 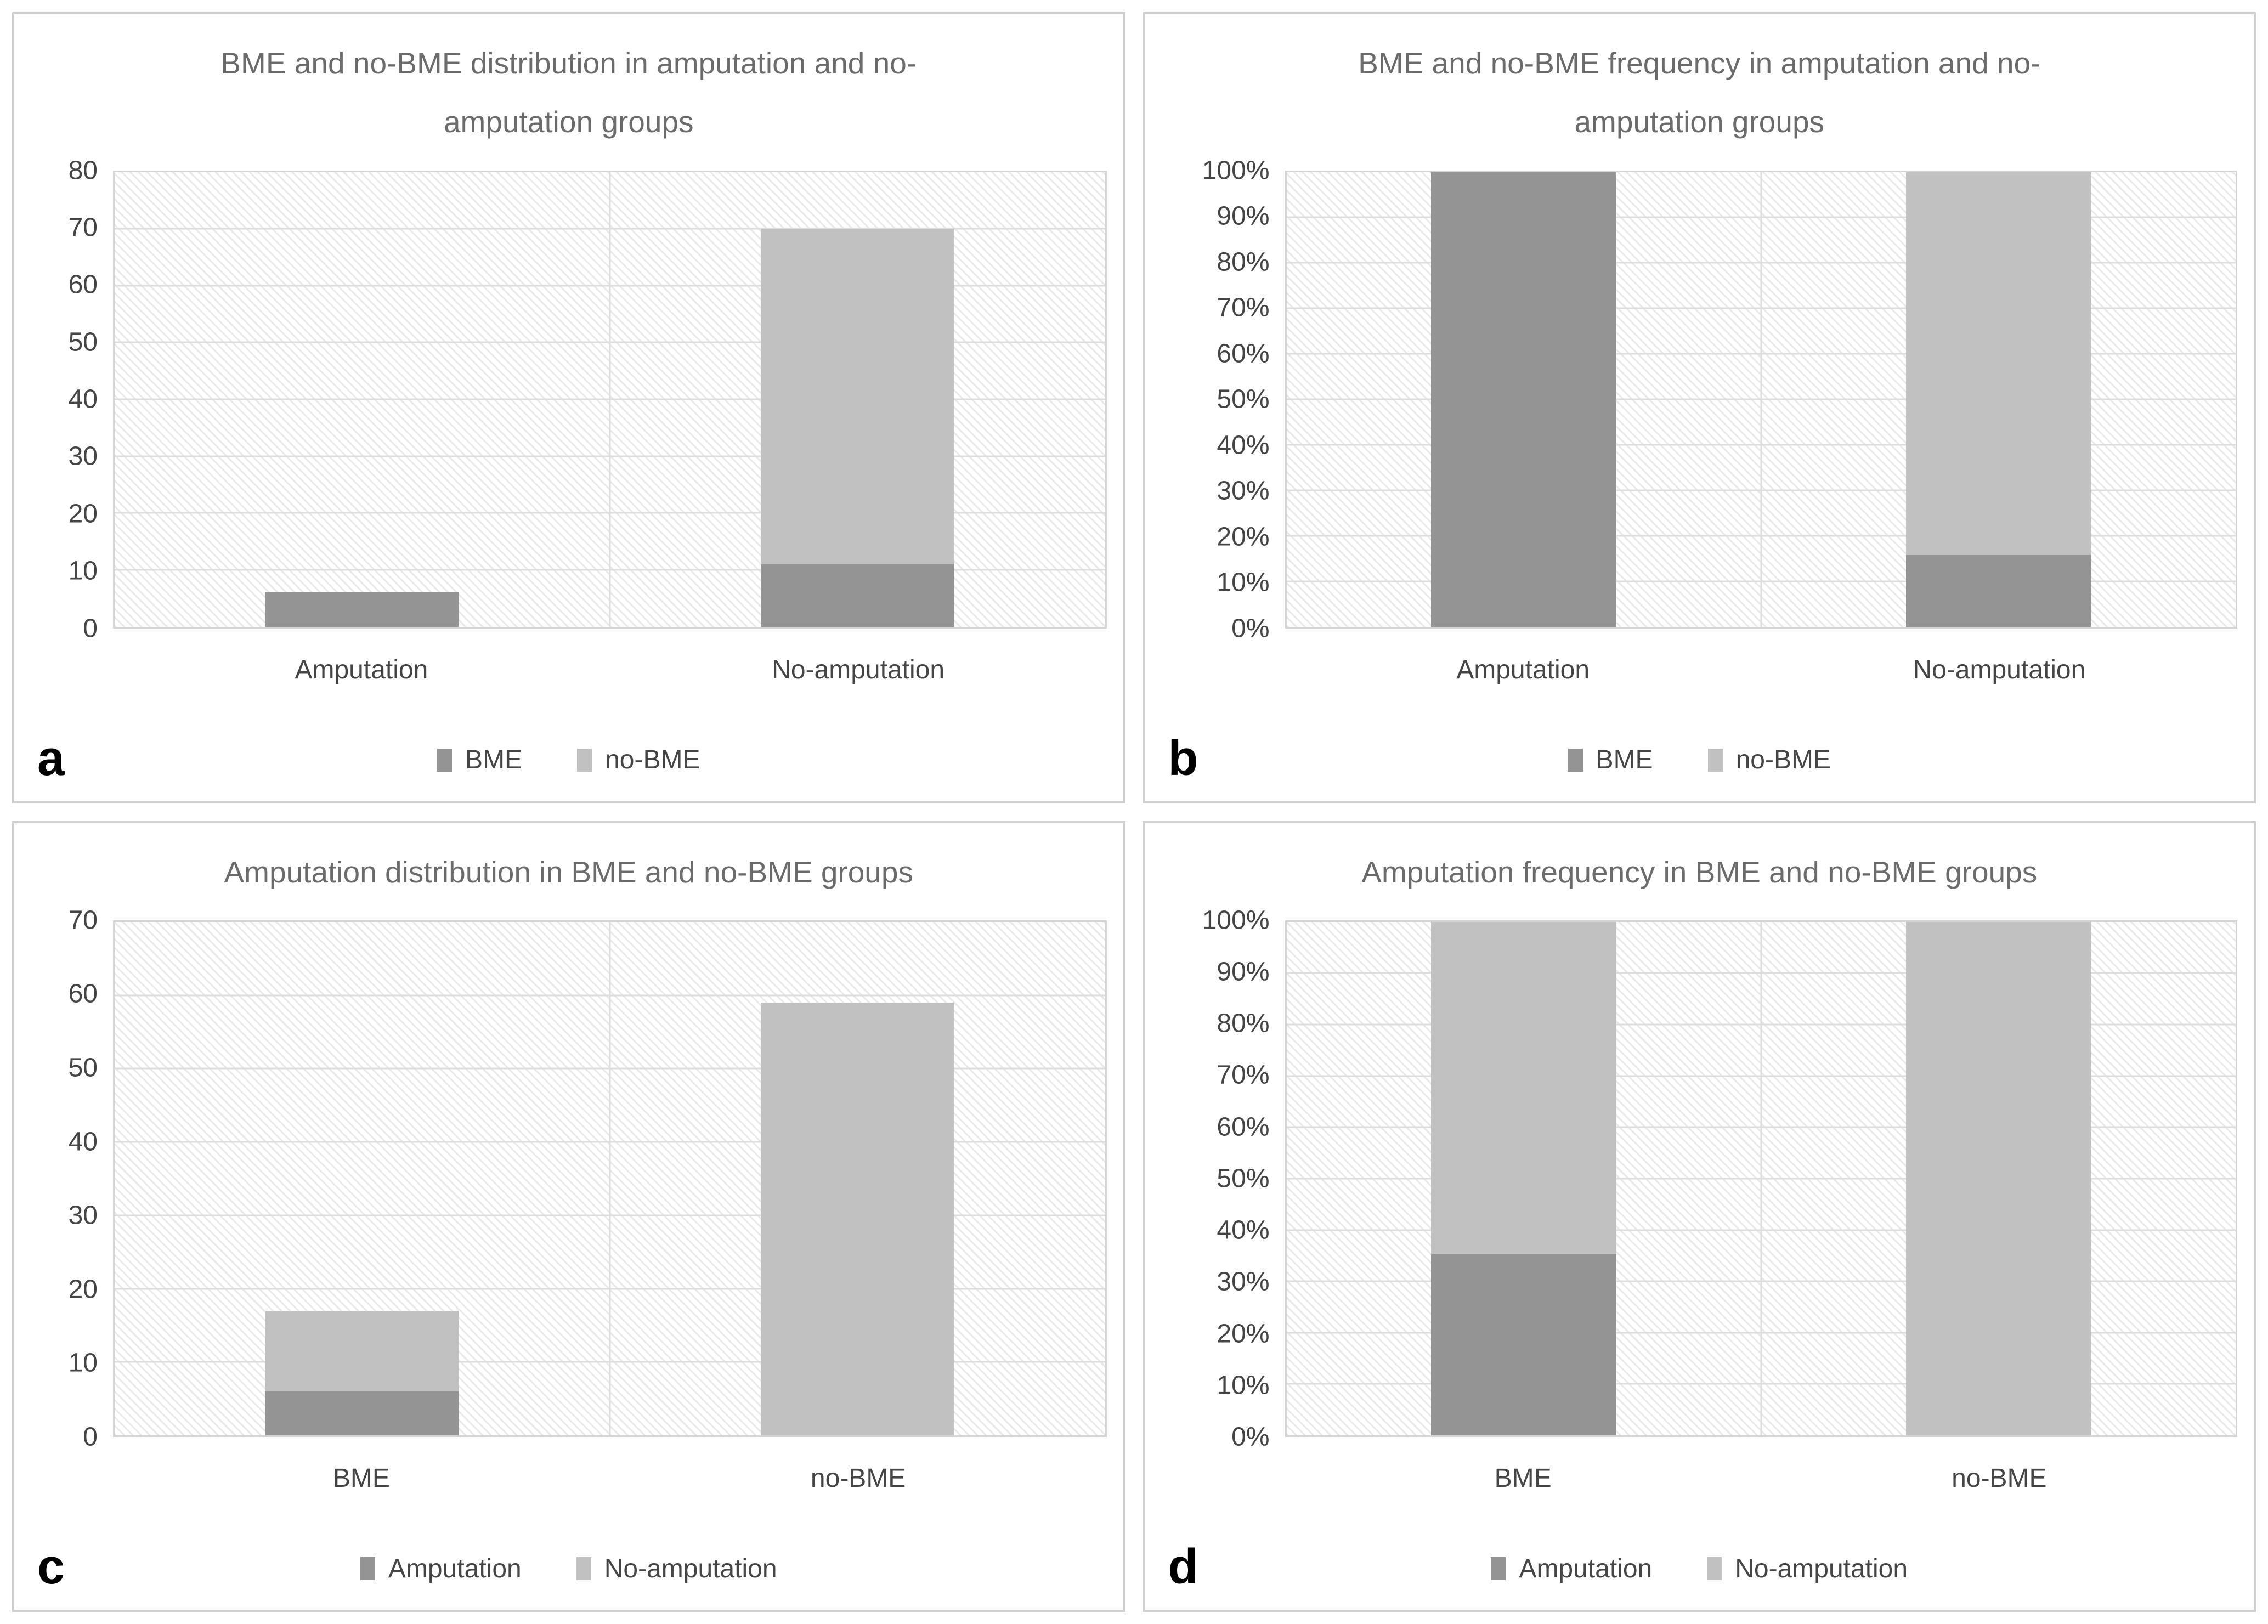 I want to click on legend-item: No-amputation, so click(x=676, y=1569).